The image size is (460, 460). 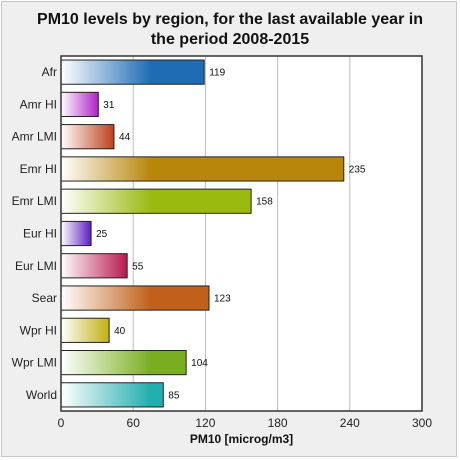 I want to click on x-tick-labels: 0 60 120 180 240 300, so click(x=245, y=423).